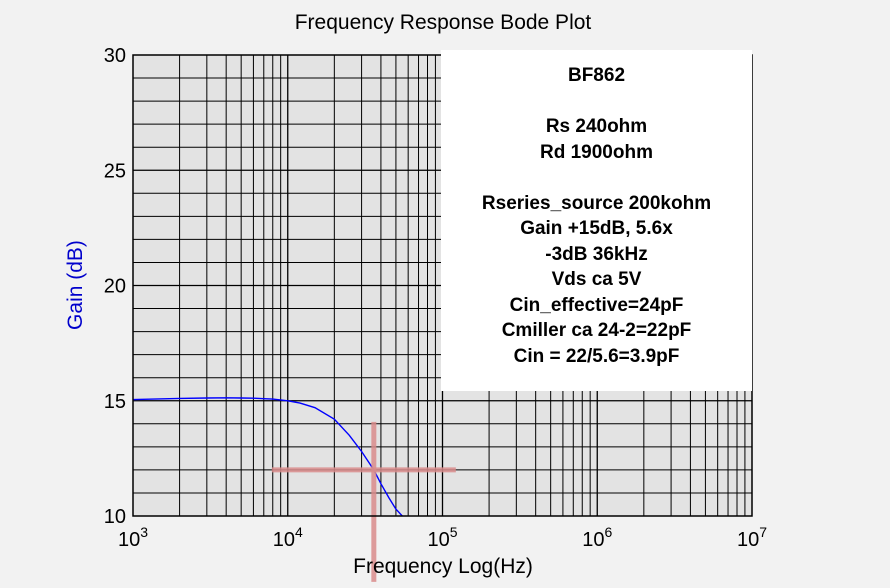  What do you see at coordinates (763, 532) in the screenshot?
I see `x-tick-label-exponent: 7` at bounding box center [763, 532].